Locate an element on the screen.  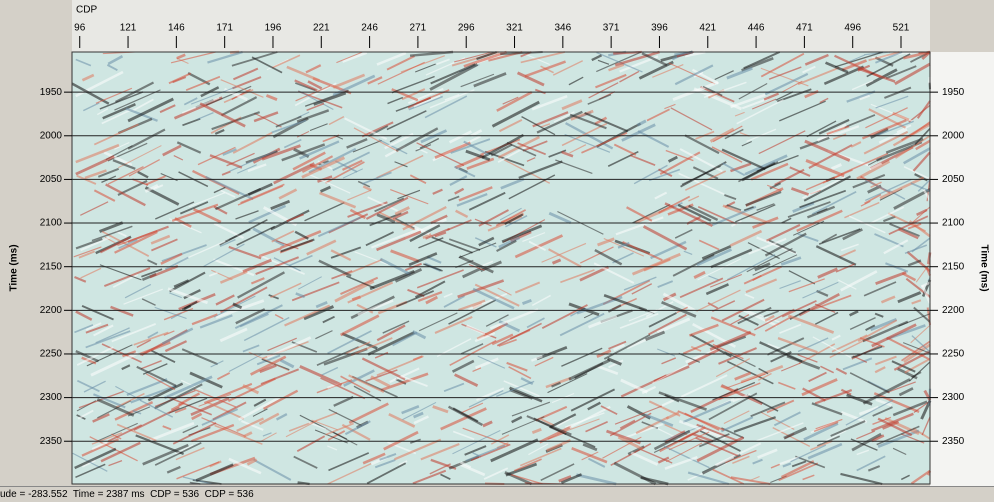
y-tick-label: 2100 is located at coordinates (51, 223).